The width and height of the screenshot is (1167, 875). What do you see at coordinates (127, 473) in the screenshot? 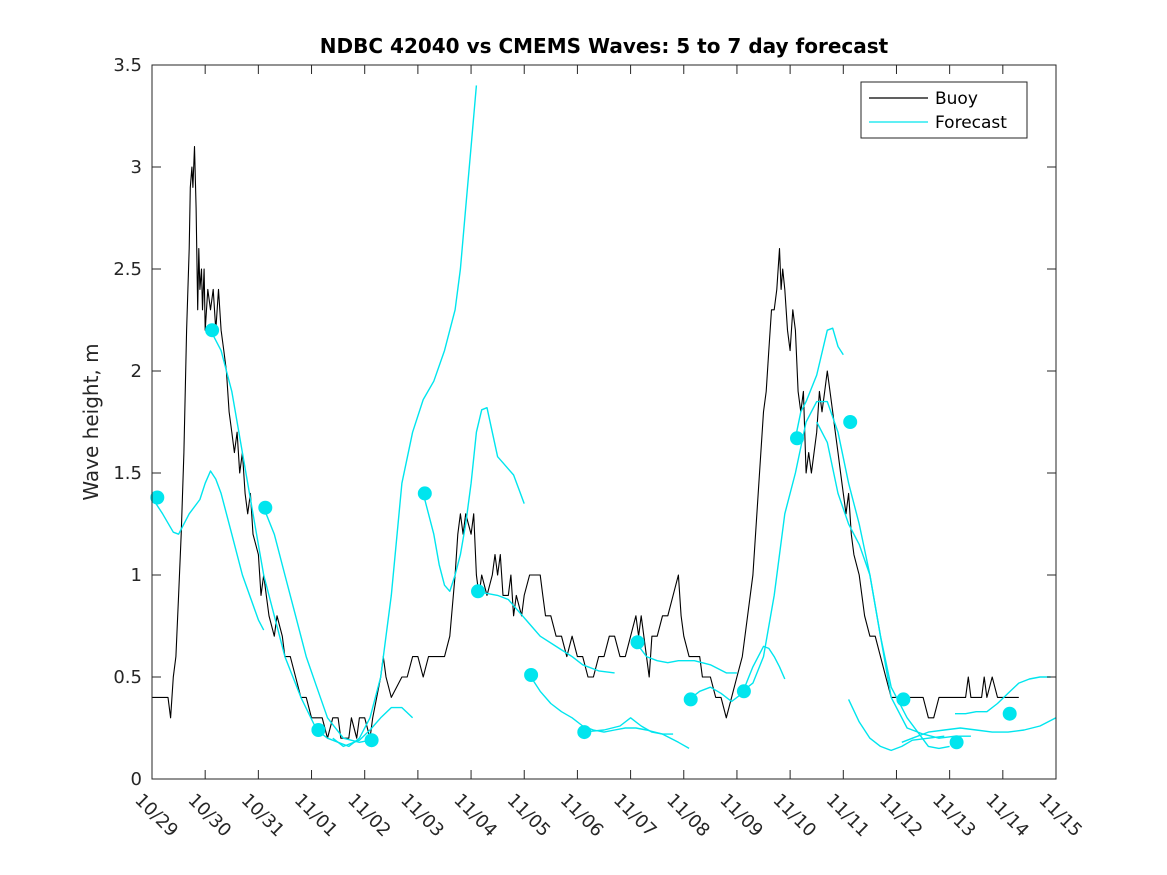
I see `y-tick-label: 1.5` at bounding box center [127, 473].